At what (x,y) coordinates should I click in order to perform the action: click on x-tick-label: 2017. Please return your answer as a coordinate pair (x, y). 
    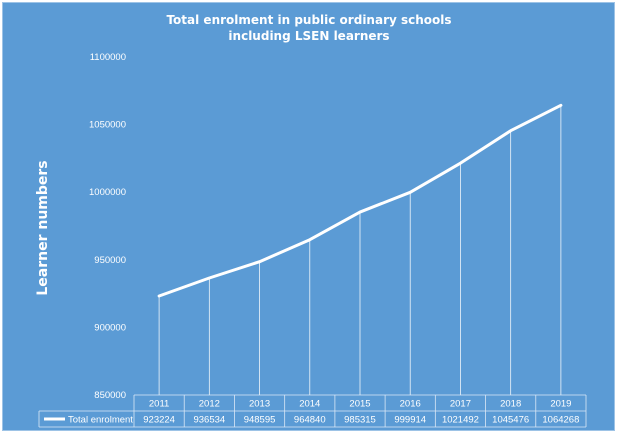
    Looking at the image, I should click on (460, 404).